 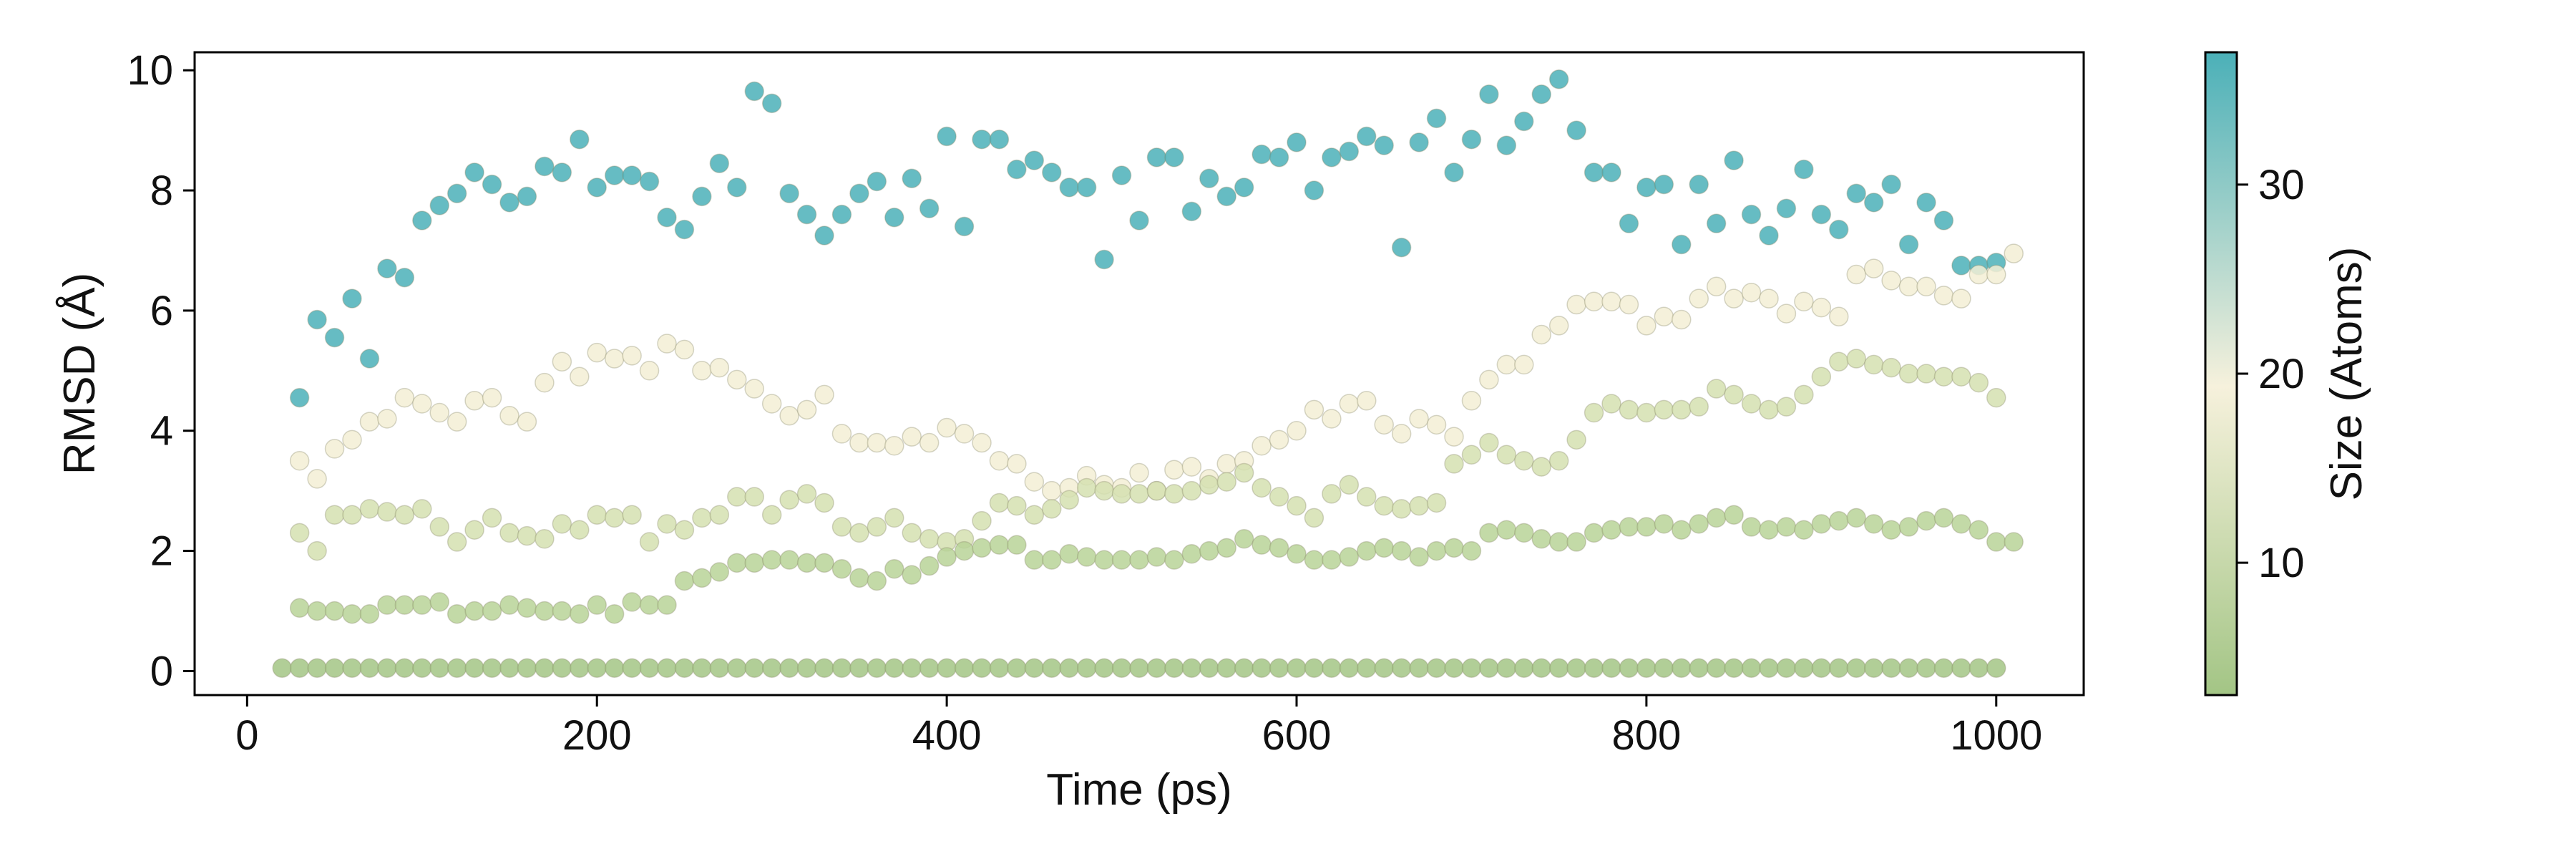 I want to click on y-tick-label: 4, so click(x=161, y=431).